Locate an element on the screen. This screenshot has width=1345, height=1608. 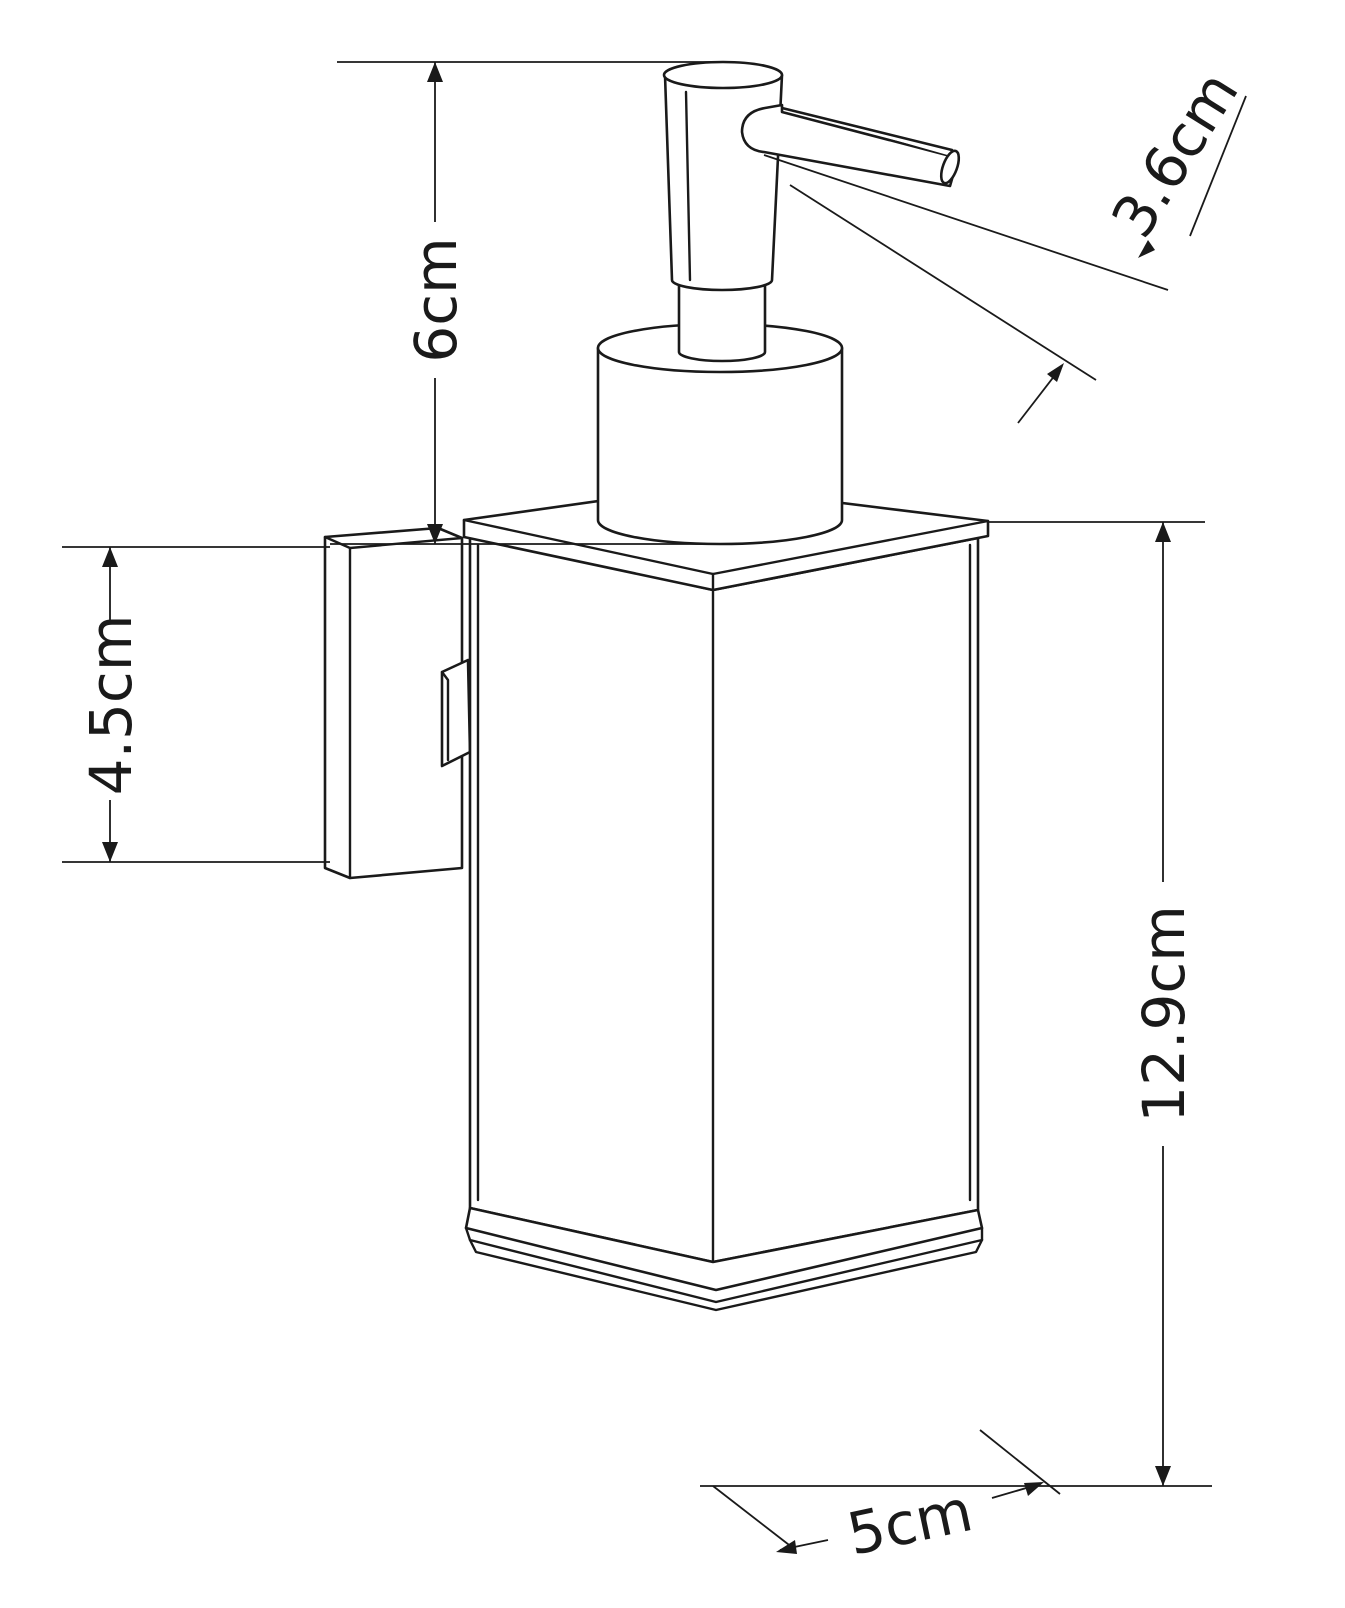
base-tray is located at coordinates (724, 1259).